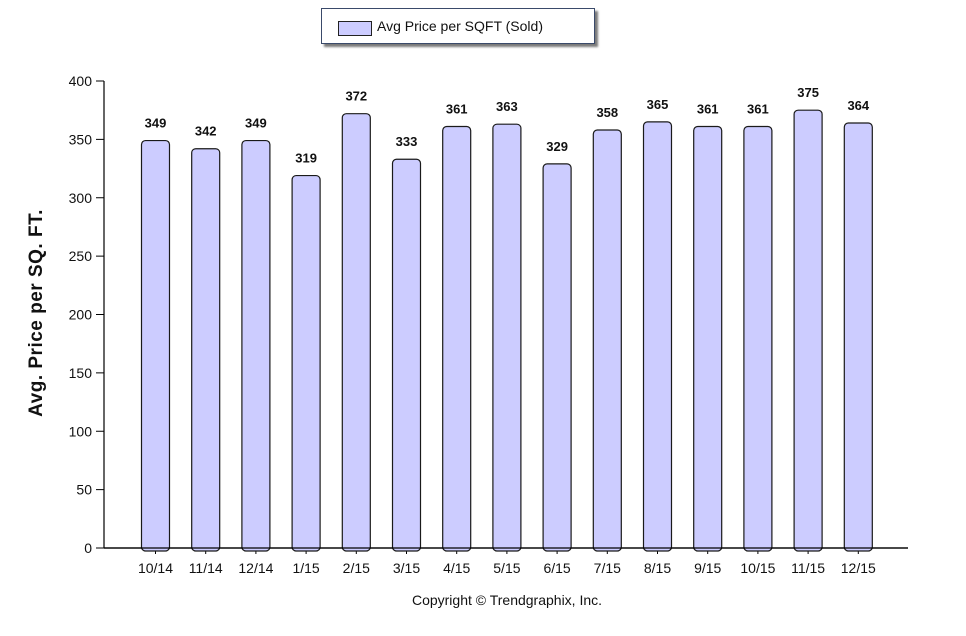  What do you see at coordinates (858, 105) in the screenshot?
I see `bar-value-label: 364` at bounding box center [858, 105].